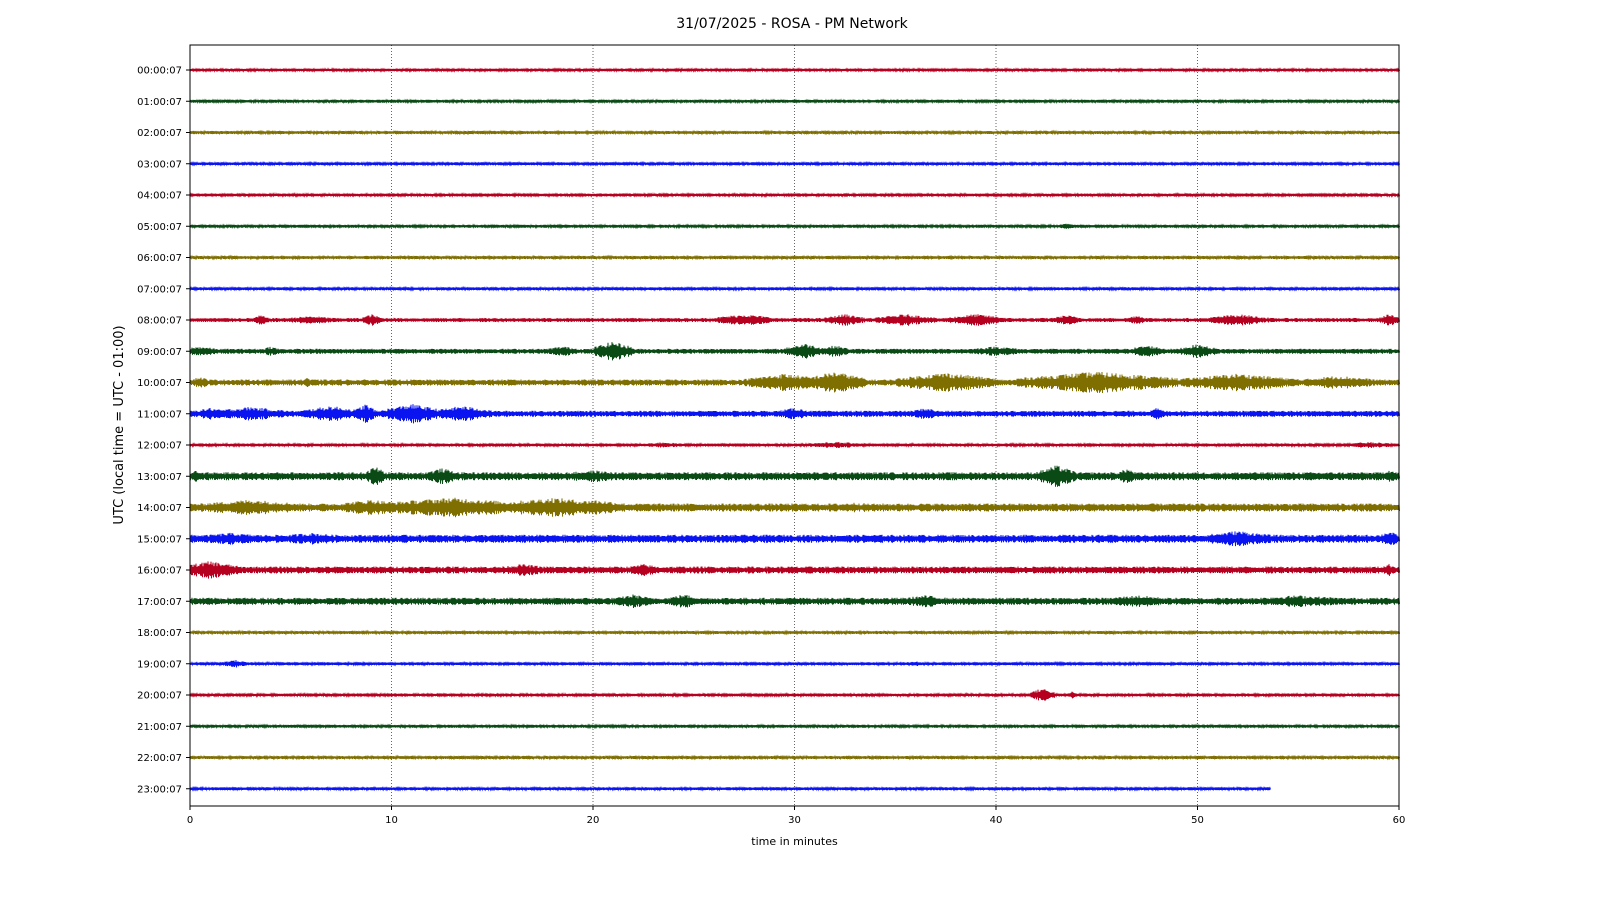 This screenshot has width=1600, height=900. What do you see at coordinates (391, 820) in the screenshot?
I see `x-tick-label: 10` at bounding box center [391, 820].